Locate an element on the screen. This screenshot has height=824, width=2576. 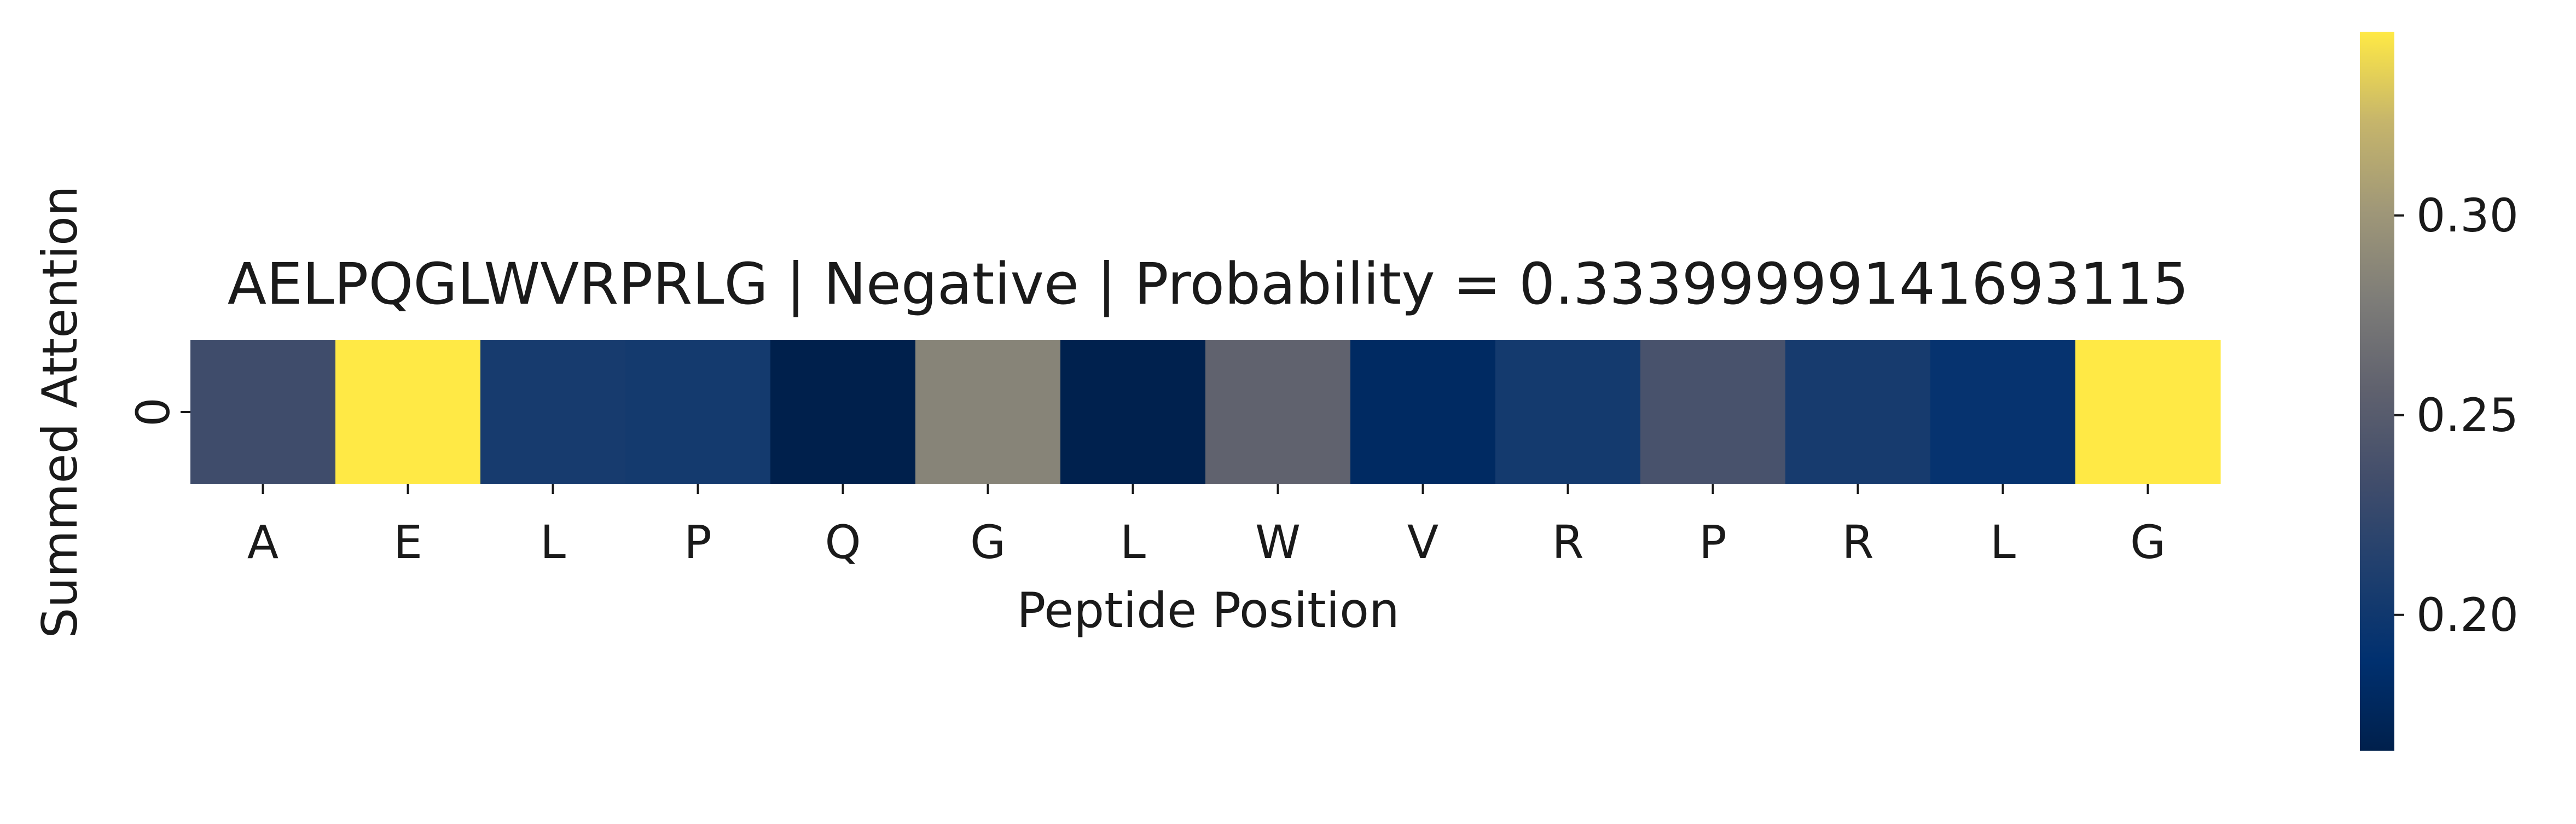
colorbar-ticks: 0.20 0.25 0.30 is located at coordinates (2457, 415).